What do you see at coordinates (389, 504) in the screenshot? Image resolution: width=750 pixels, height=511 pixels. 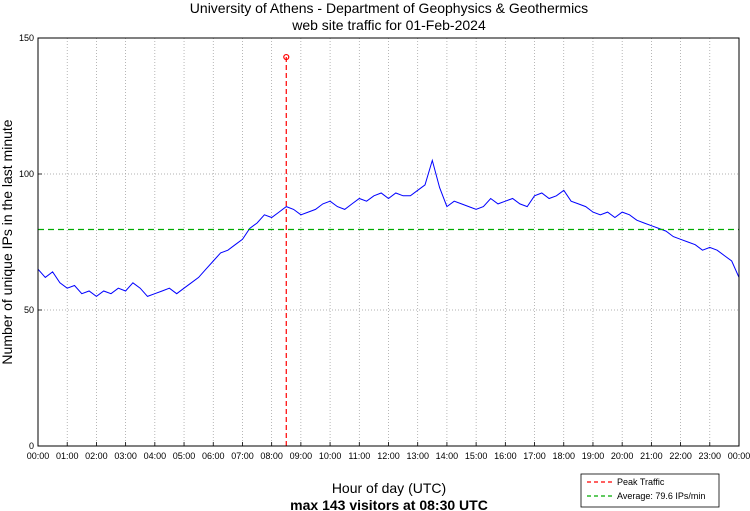 I see `max-visitors-note: max 143 visitors at 08:30 UTC` at bounding box center [389, 504].